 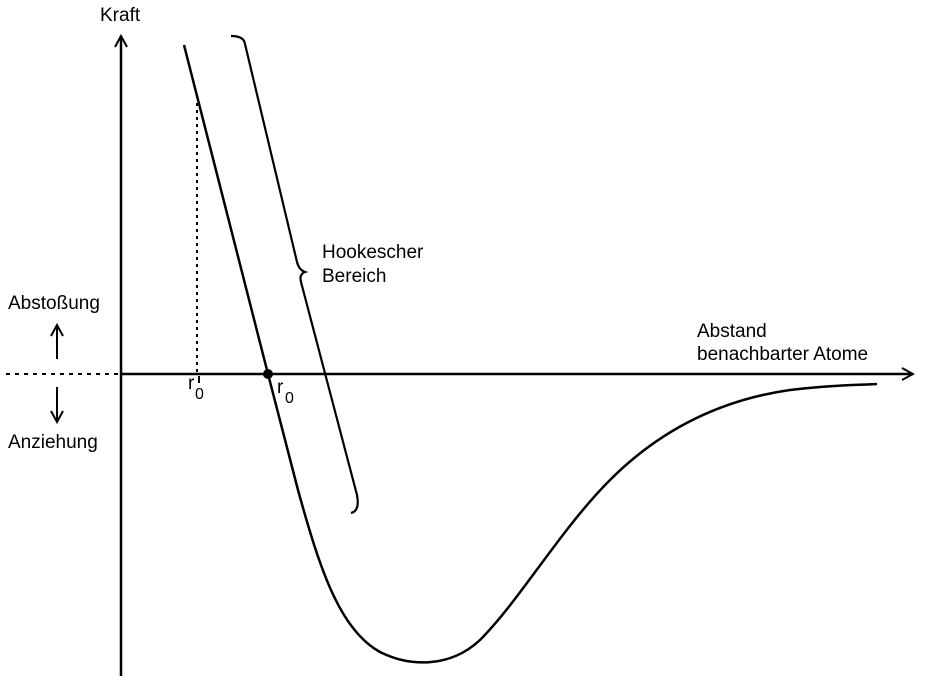 I want to click on hooke-brace, so click(x=294, y=274).